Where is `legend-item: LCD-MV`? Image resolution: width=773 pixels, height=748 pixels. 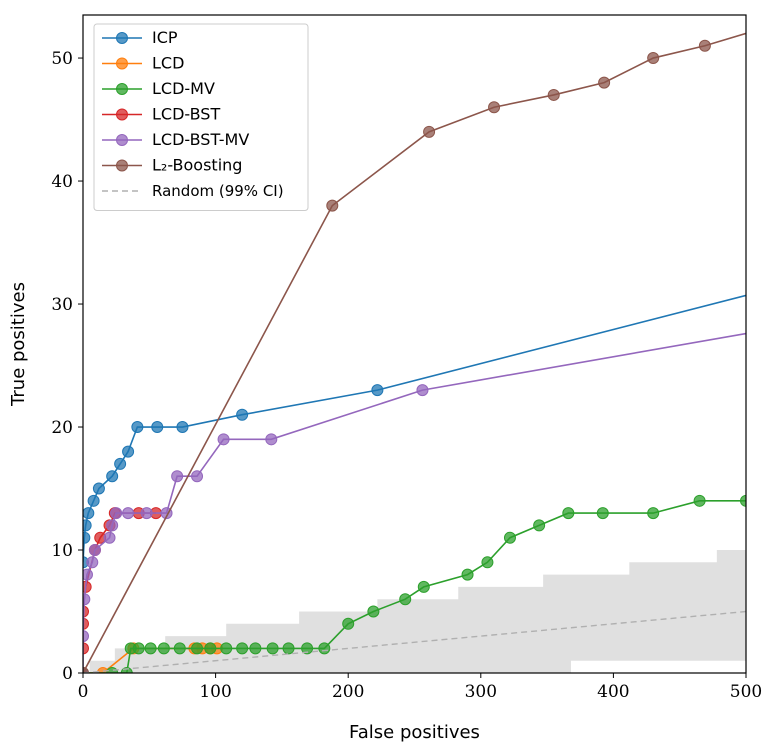 legend-item: LCD-MV is located at coordinates (158, 88).